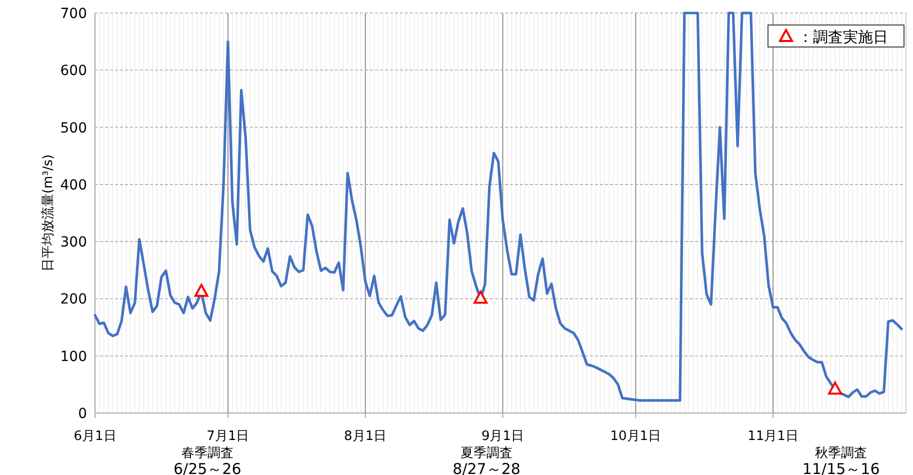  Describe the element at coordinates (73, 14) in the screenshot. I see `y-tick-label: 700` at that location.